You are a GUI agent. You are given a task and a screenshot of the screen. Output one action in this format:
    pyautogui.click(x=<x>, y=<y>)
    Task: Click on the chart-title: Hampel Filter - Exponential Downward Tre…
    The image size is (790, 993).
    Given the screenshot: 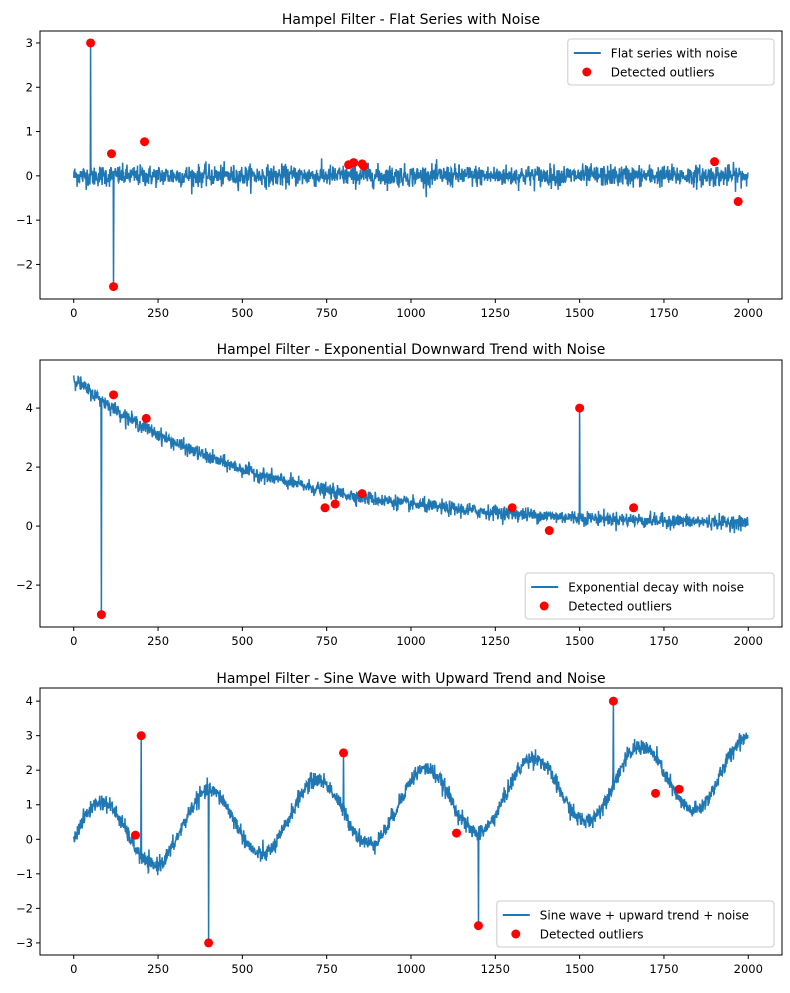 What is the action you would take?
    pyautogui.click(x=411, y=350)
    